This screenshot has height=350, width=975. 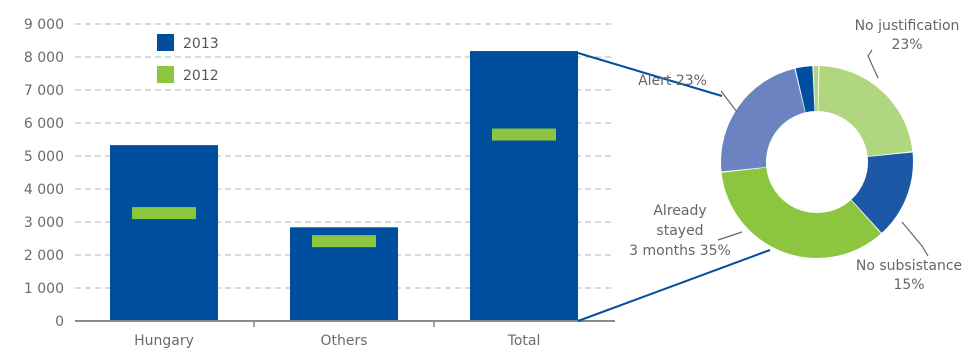 What do you see at coordinates (164, 213) in the screenshot?
I see `marker-2012-hungary` at bounding box center [164, 213].